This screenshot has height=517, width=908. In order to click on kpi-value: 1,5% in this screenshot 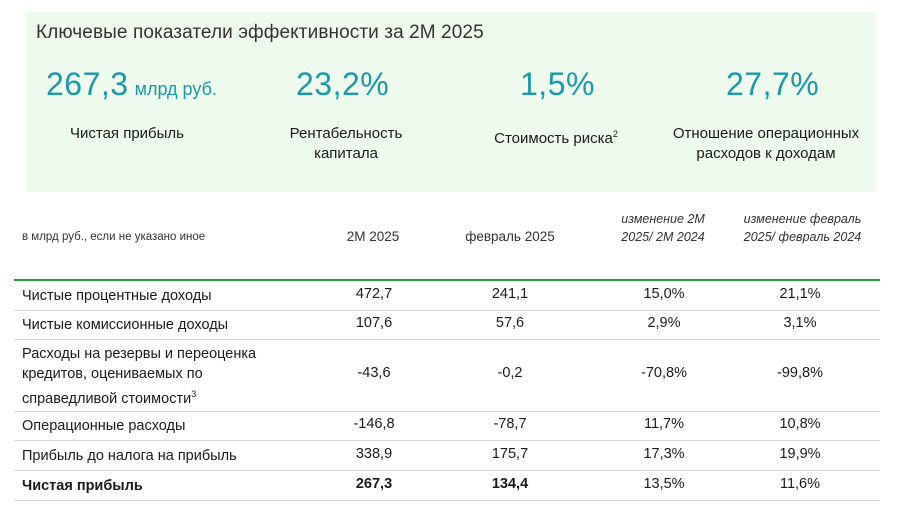, I will do `click(557, 84)`.